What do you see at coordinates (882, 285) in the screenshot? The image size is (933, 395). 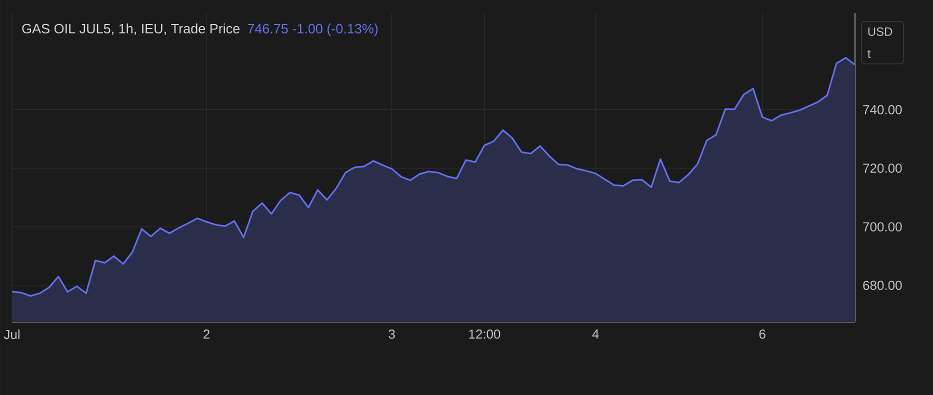 I see `y-tick-label: 680.00` at bounding box center [882, 285].